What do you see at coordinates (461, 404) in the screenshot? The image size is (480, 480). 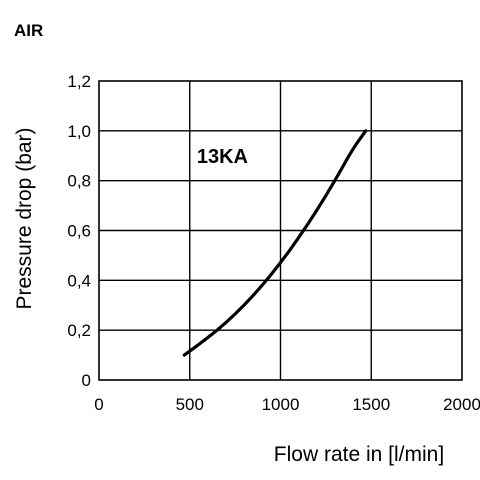 I see `x-tick-label: 2000` at bounding box center [461, 404].